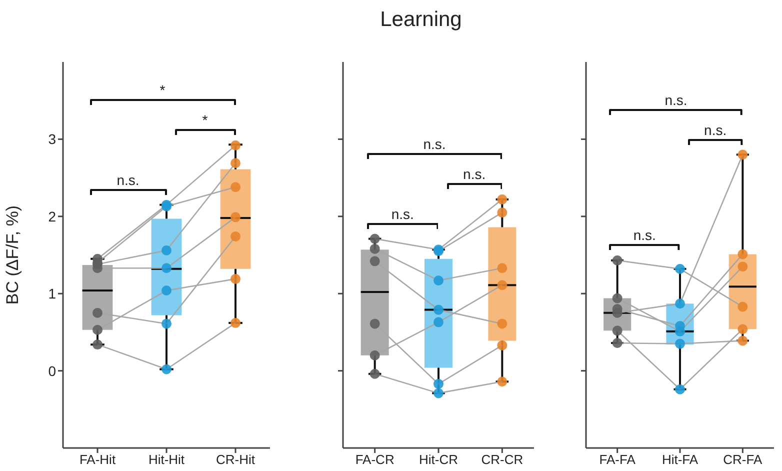  Describe the element at coordinates (166, 460) in the screenshot. I see `x-tick-label: Hit-Hit` at that location.